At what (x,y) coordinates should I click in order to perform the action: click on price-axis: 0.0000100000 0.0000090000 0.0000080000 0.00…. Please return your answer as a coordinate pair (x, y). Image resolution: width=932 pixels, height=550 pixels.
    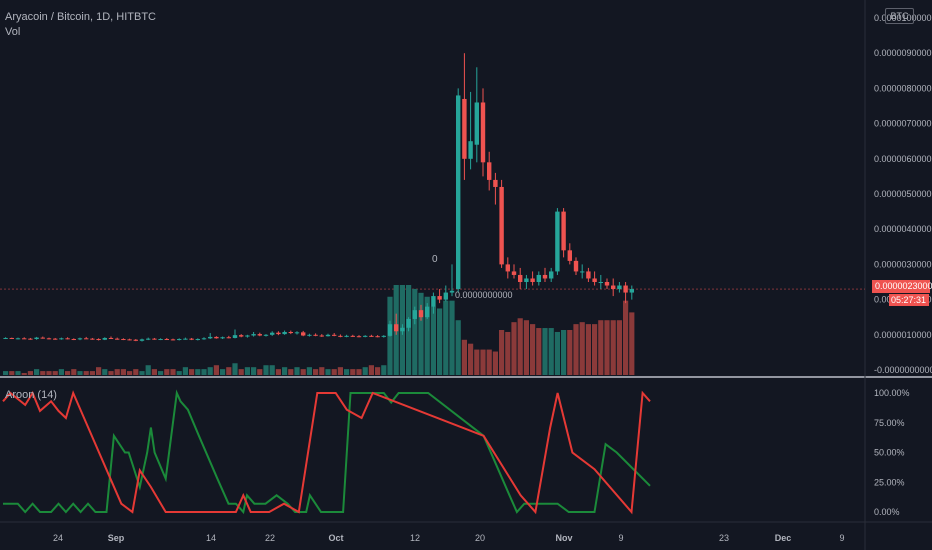
    Looking at the image, I should click on (903, 194).